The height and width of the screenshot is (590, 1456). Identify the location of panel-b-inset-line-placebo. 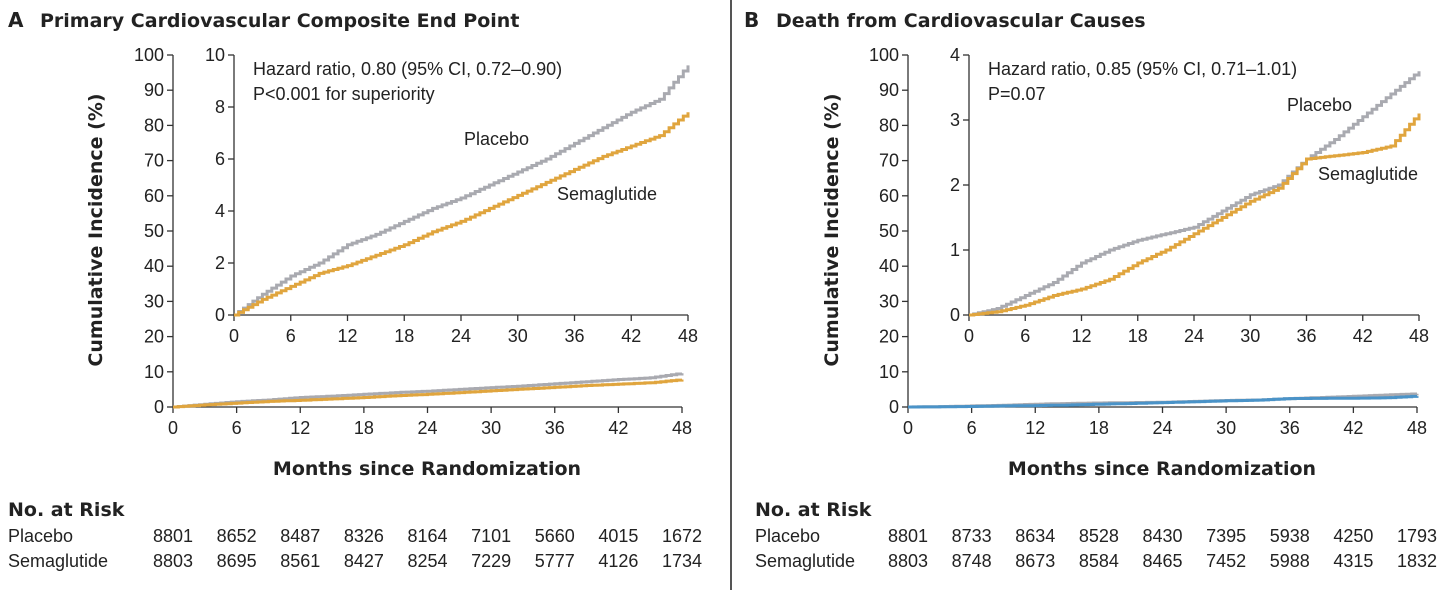
(1195, 194).